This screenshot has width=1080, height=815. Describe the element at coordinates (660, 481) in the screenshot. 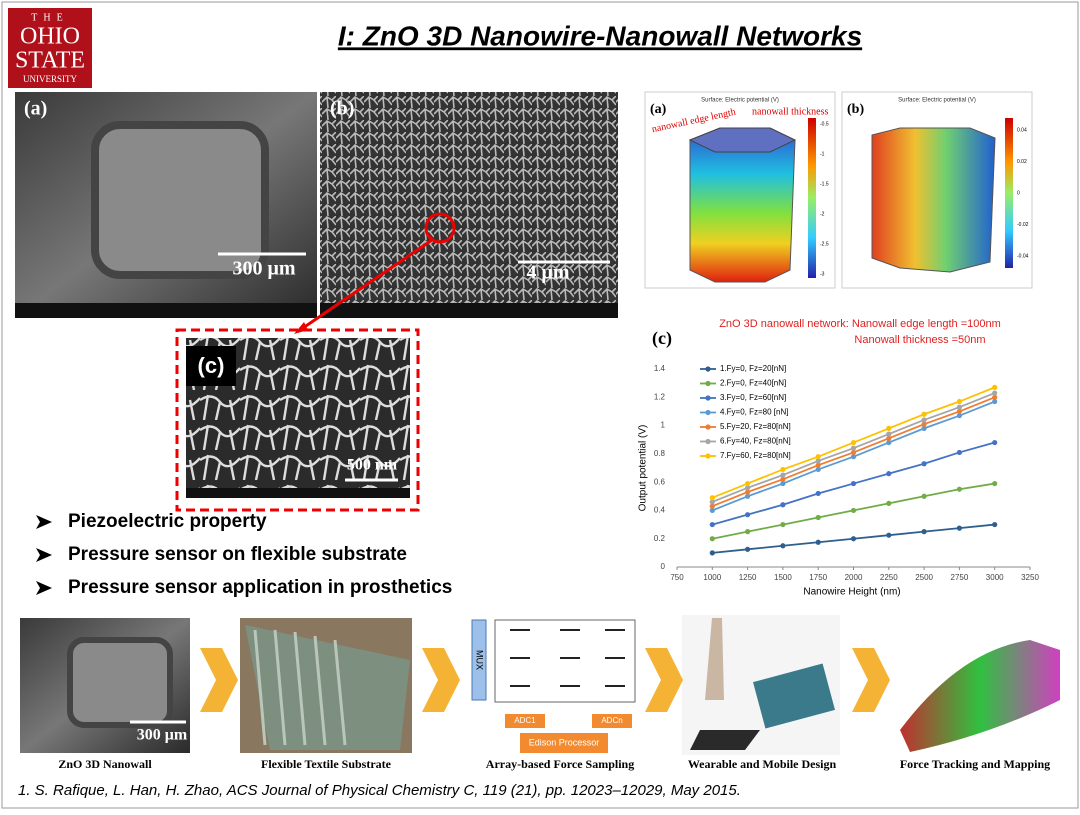

I see `y-tick-label: 0.6` at that location.